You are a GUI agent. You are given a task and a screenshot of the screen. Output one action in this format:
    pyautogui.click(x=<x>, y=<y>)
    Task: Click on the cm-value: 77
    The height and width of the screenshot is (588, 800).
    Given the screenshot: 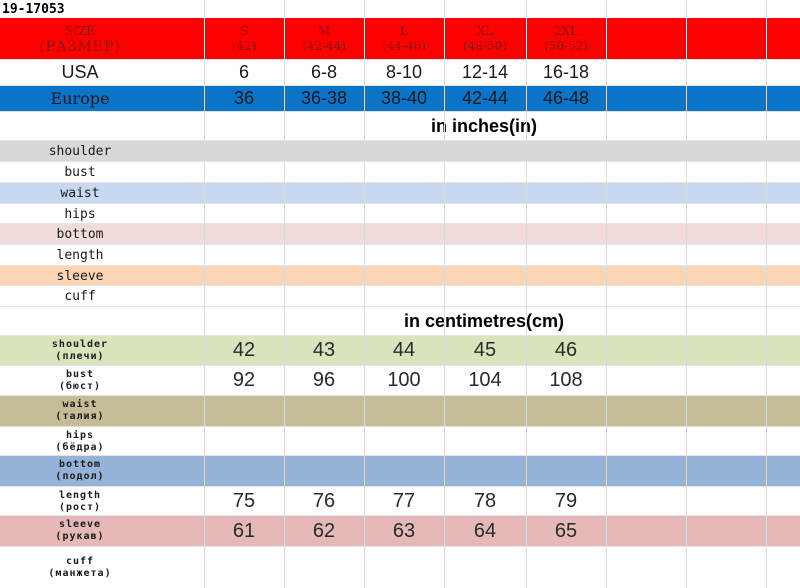 What is the action you would take?
    pyautogui.click(x=404, y=501)
    